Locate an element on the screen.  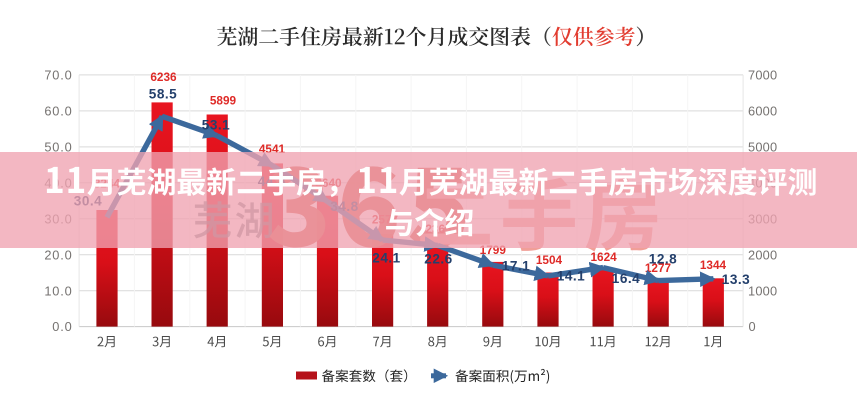
svg-text: 6236 is located at coordinates (163, 77).